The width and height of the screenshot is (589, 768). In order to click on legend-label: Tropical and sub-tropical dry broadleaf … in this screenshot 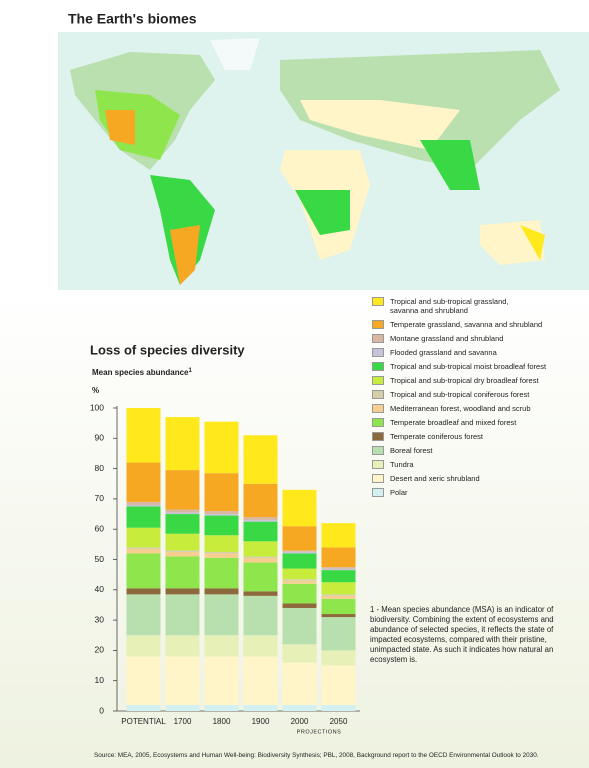, I will do `click(464, 380)`.